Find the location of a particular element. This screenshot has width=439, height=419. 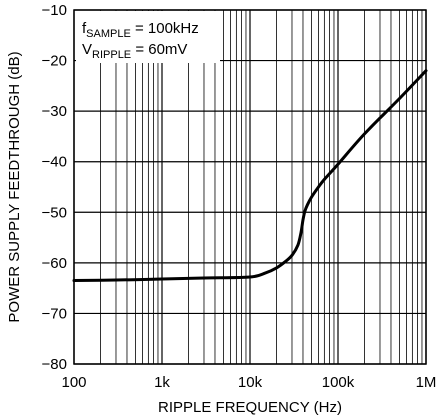

y-tick-label: −10 is located at coordinates (54, 10).